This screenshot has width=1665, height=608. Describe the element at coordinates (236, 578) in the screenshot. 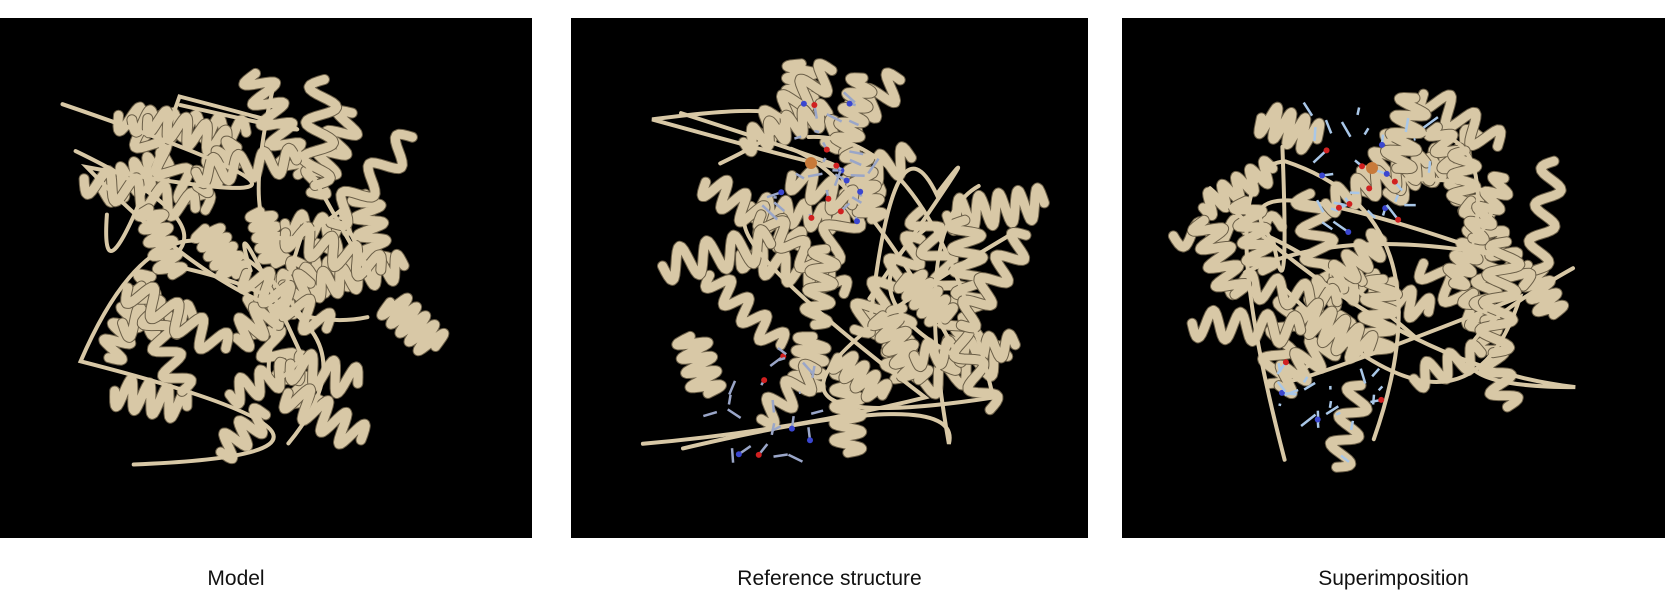

I see `model-caption: Model` at that location.